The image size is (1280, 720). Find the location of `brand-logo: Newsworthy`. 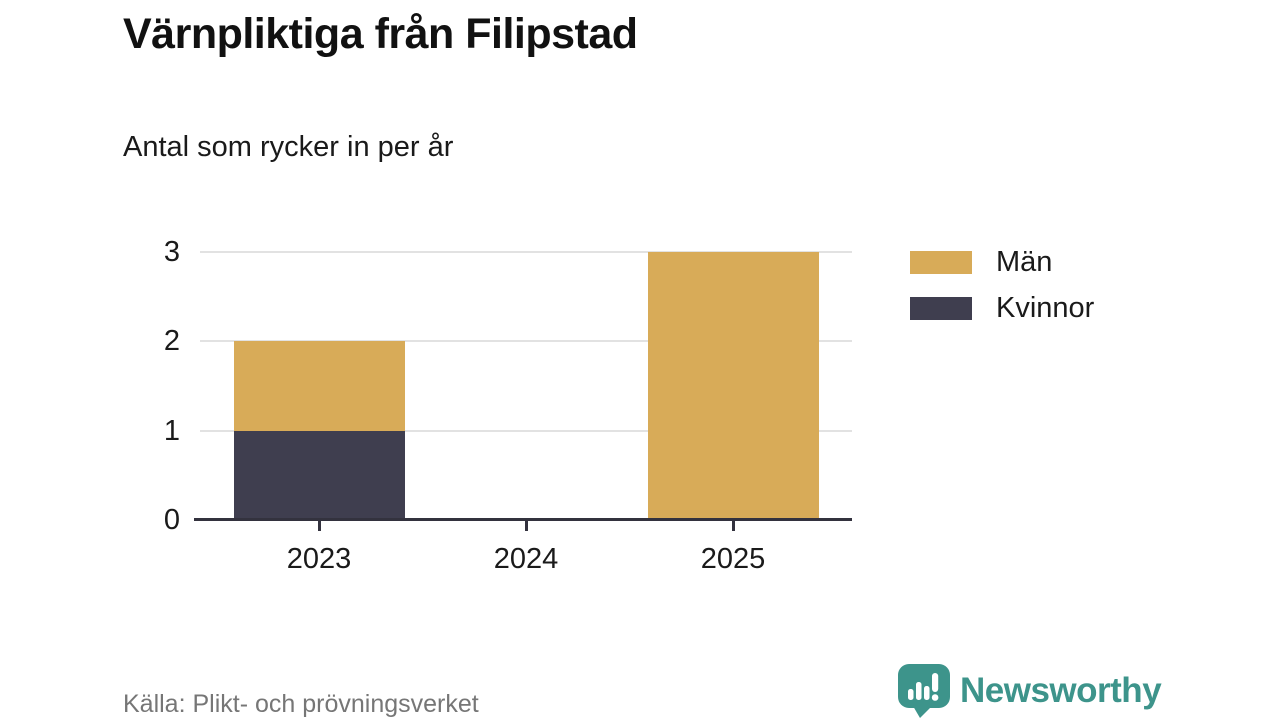

brand-logo: Newsworthy is located at coordinates (1029, 690).